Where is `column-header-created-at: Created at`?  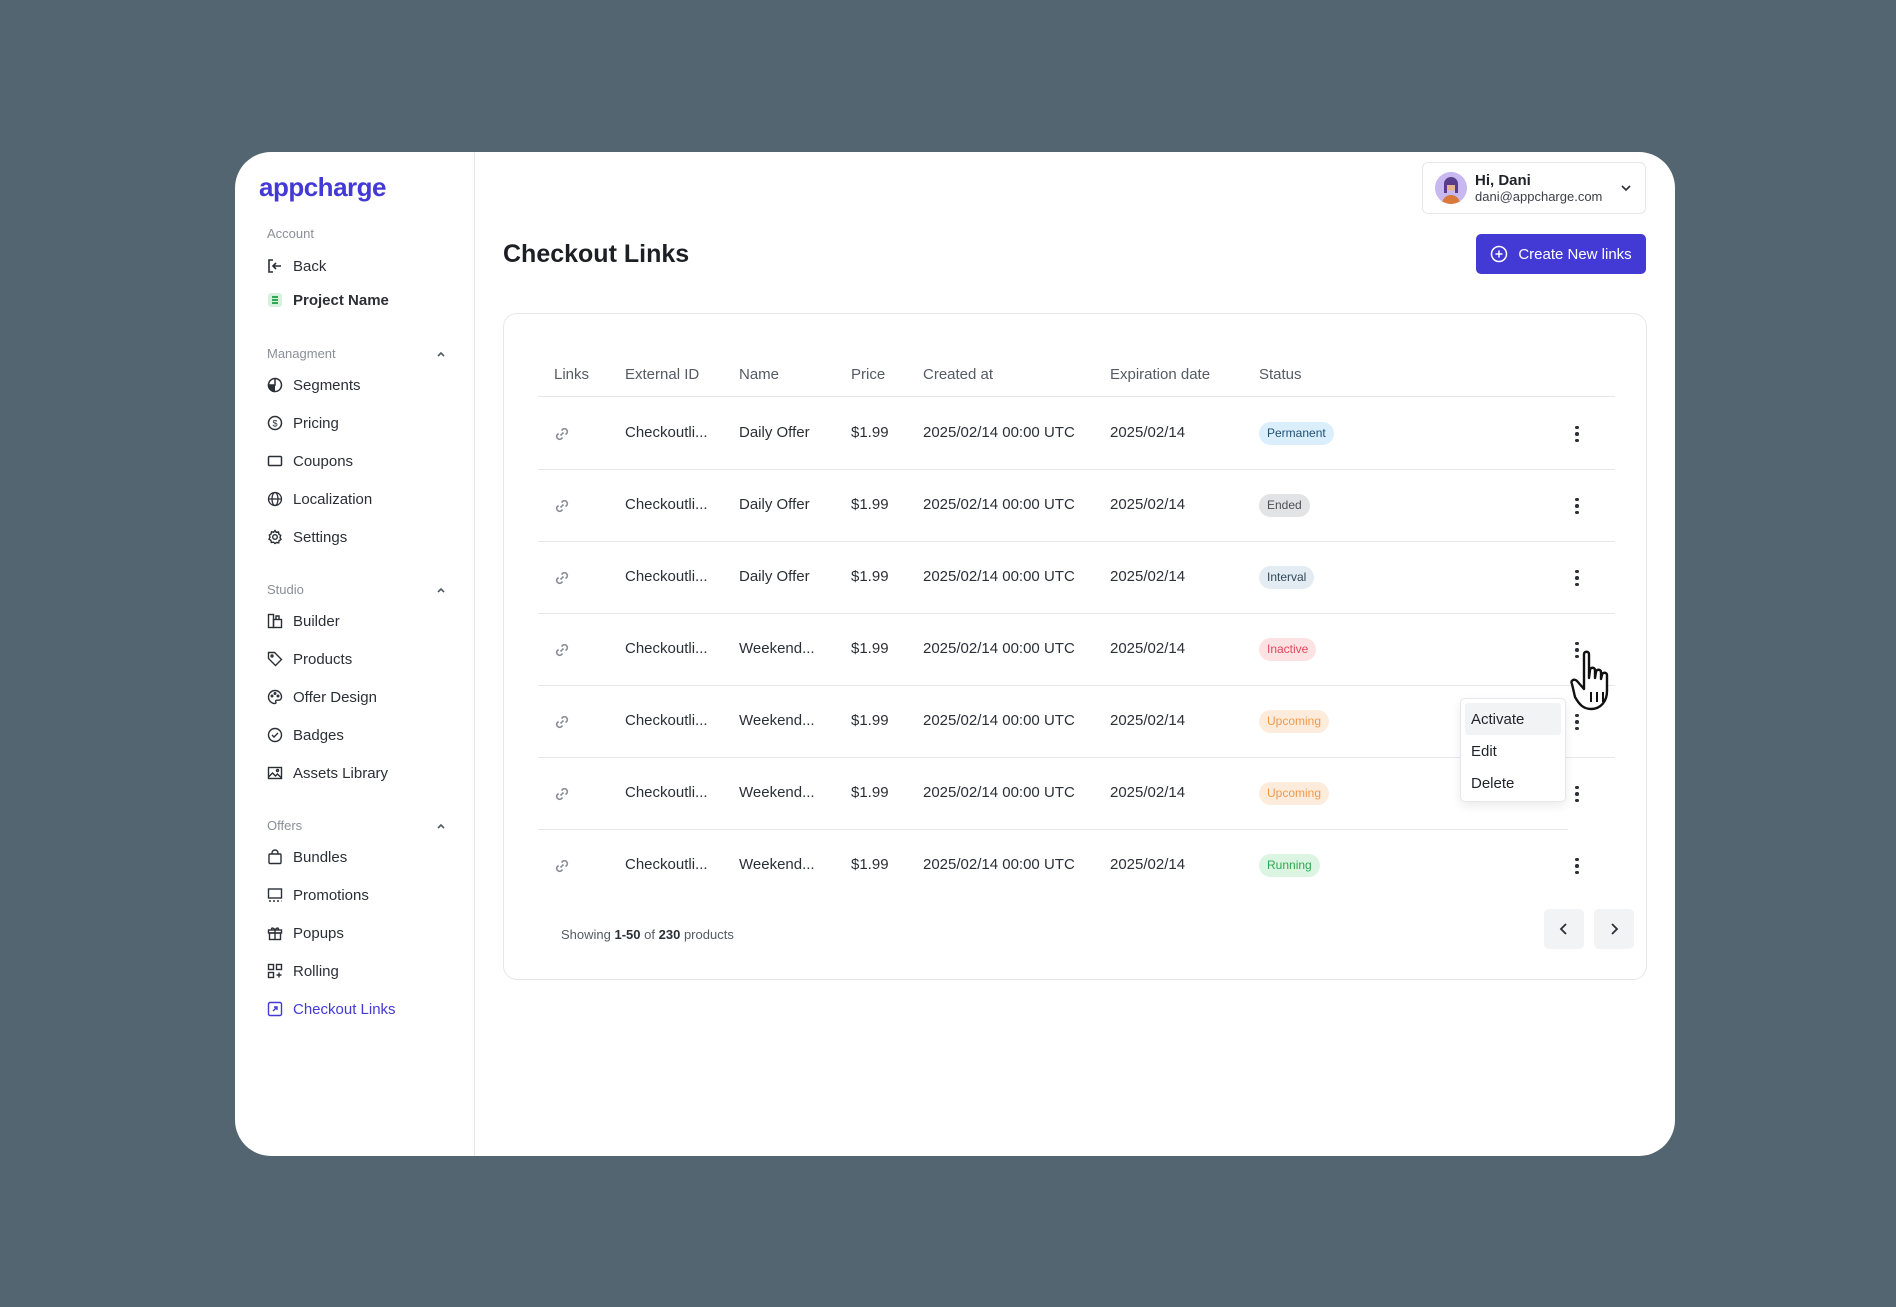 column-header-created-at: Created at is located at coordinates (958, 374).